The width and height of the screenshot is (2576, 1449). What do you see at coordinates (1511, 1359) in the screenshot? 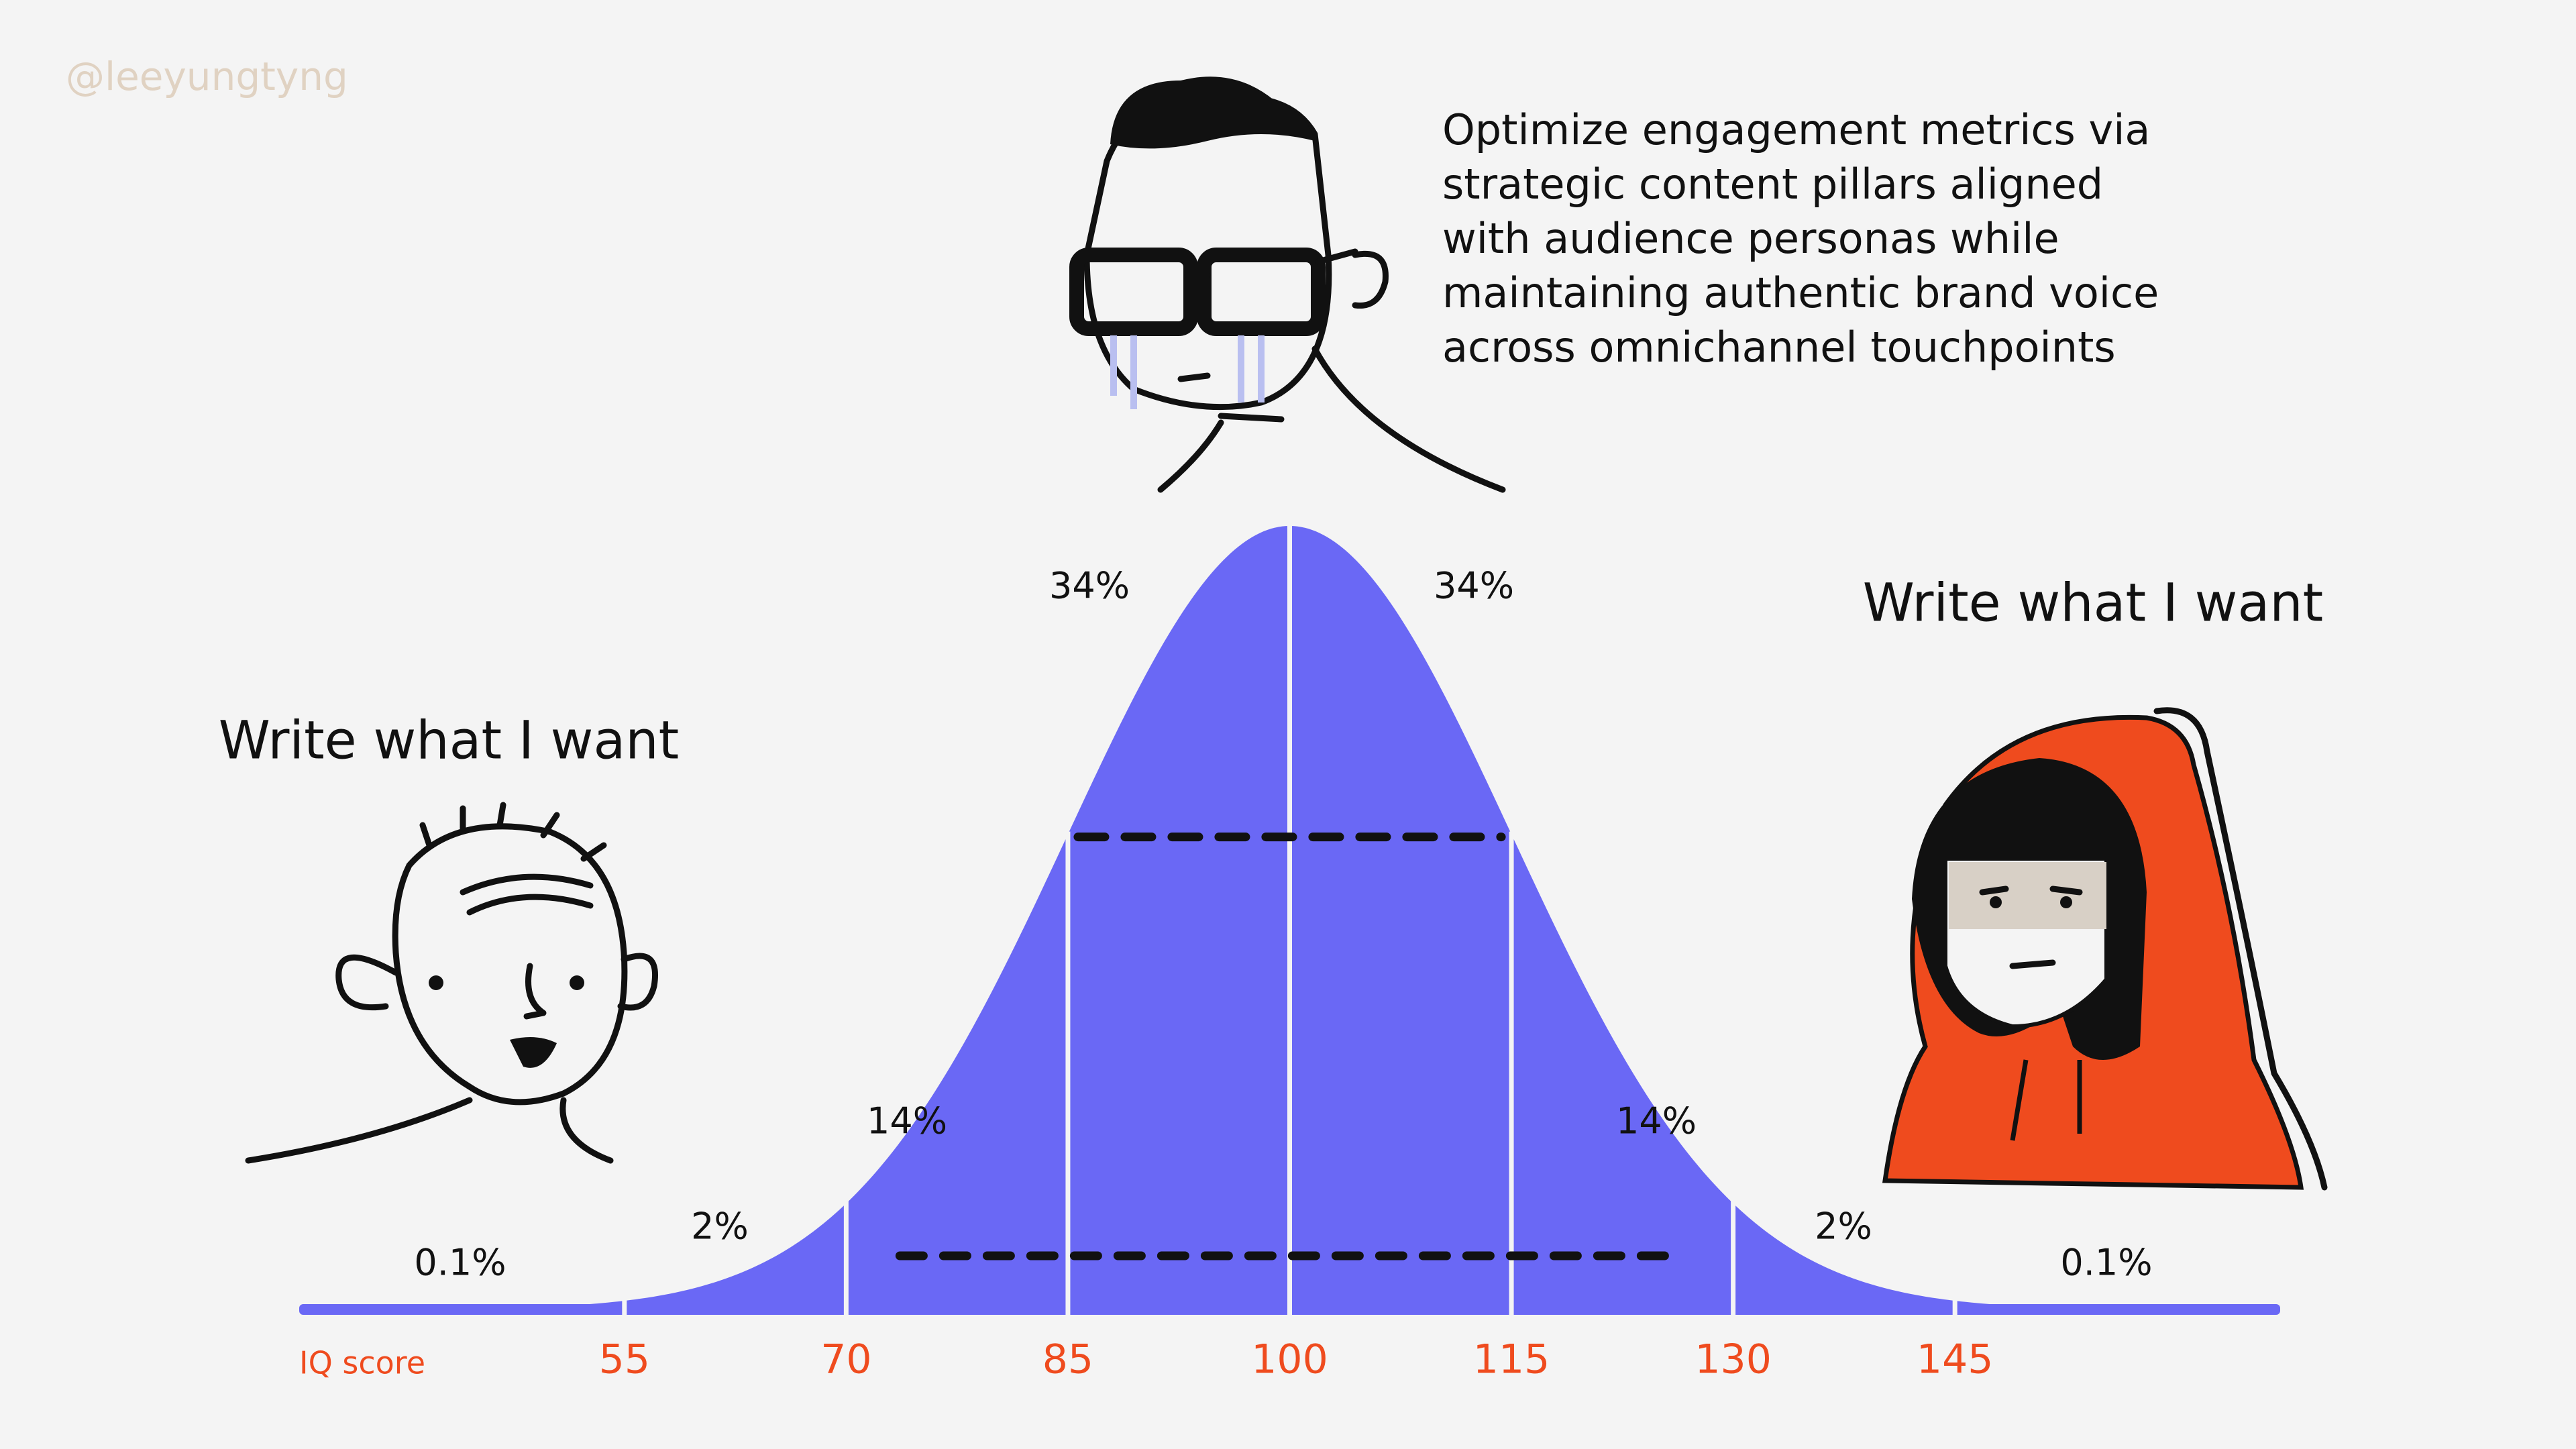
I see `x-tick-label: 115` at bounding box center [1511, 1359].